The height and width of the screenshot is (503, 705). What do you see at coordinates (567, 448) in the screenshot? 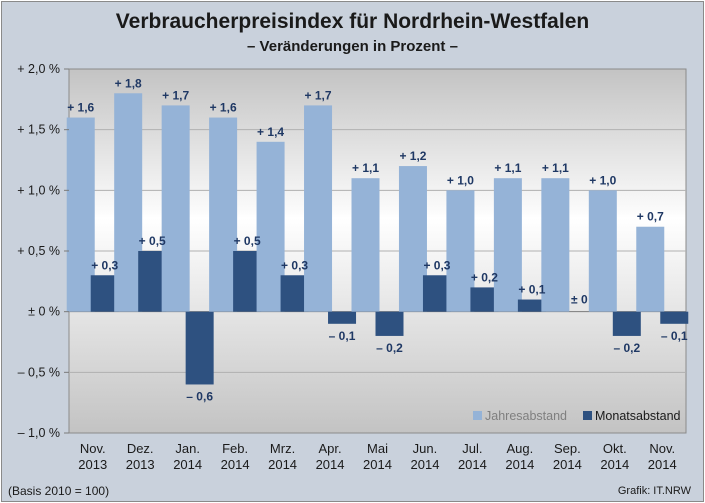
I see `x-tick-label-month: Sep.` at bounding box center [567, 448].